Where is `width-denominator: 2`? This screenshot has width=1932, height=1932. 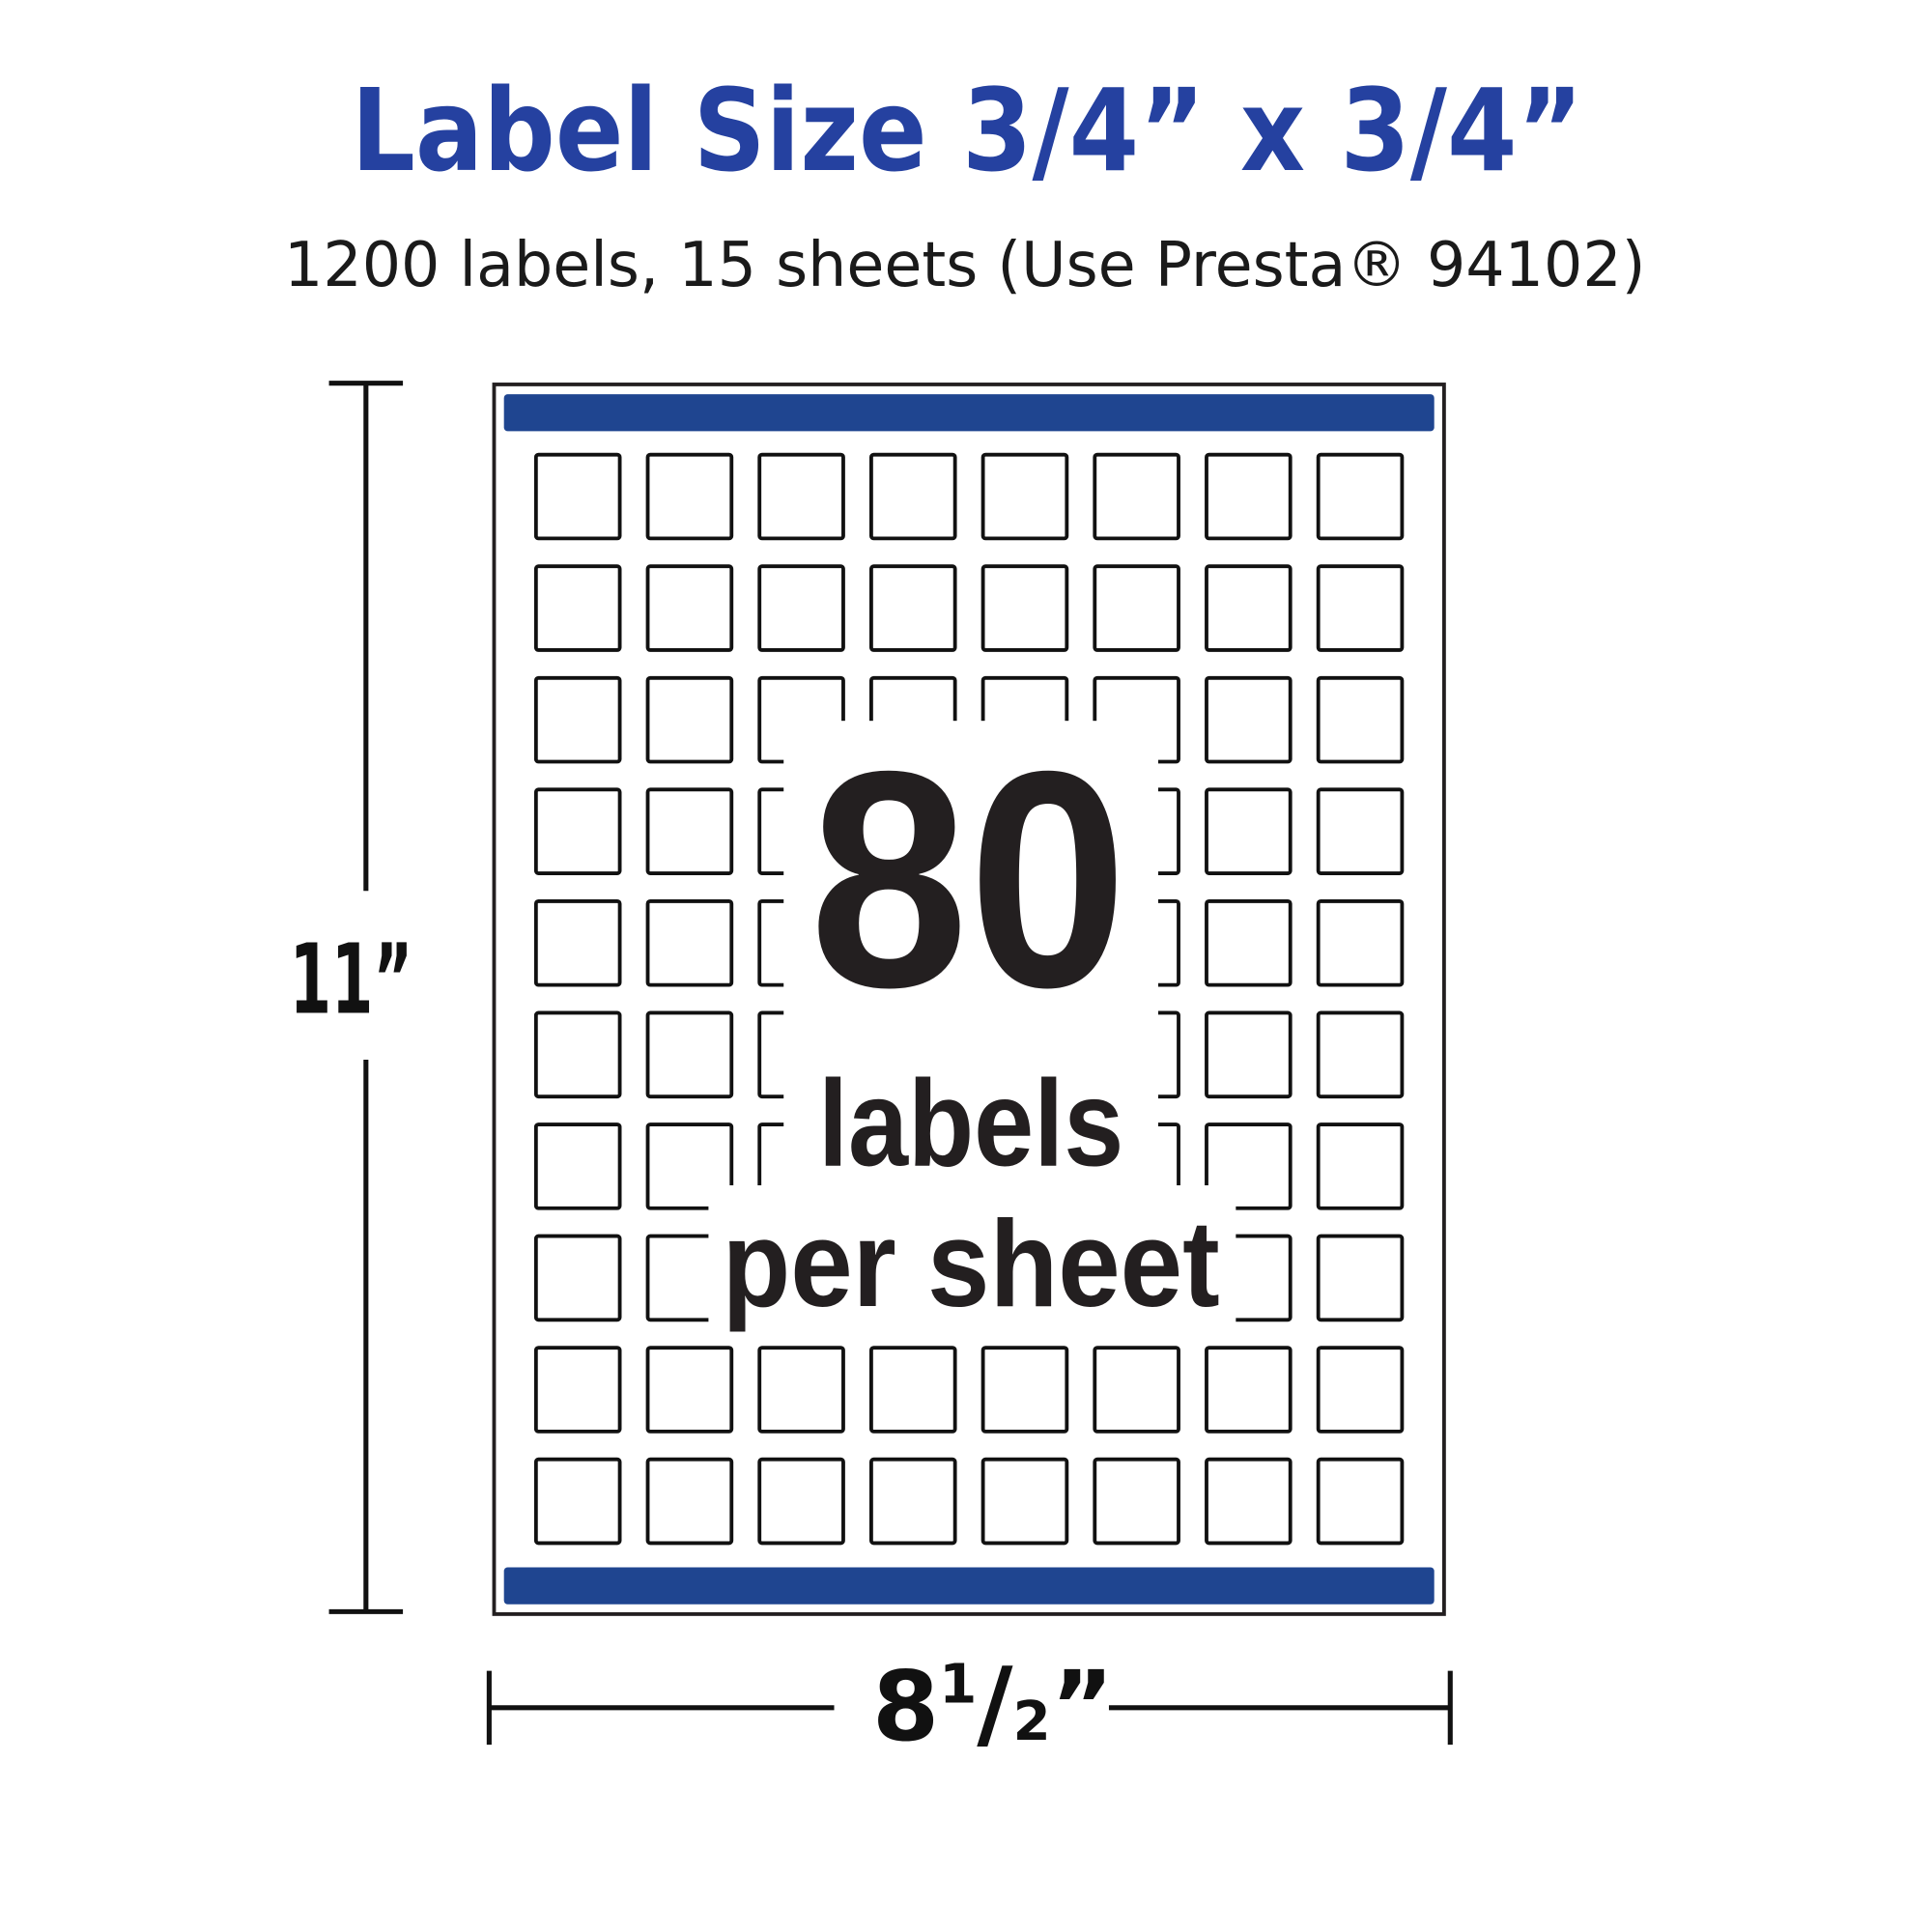 width-denominator: 2 is located at coordinates (1032, 1721).